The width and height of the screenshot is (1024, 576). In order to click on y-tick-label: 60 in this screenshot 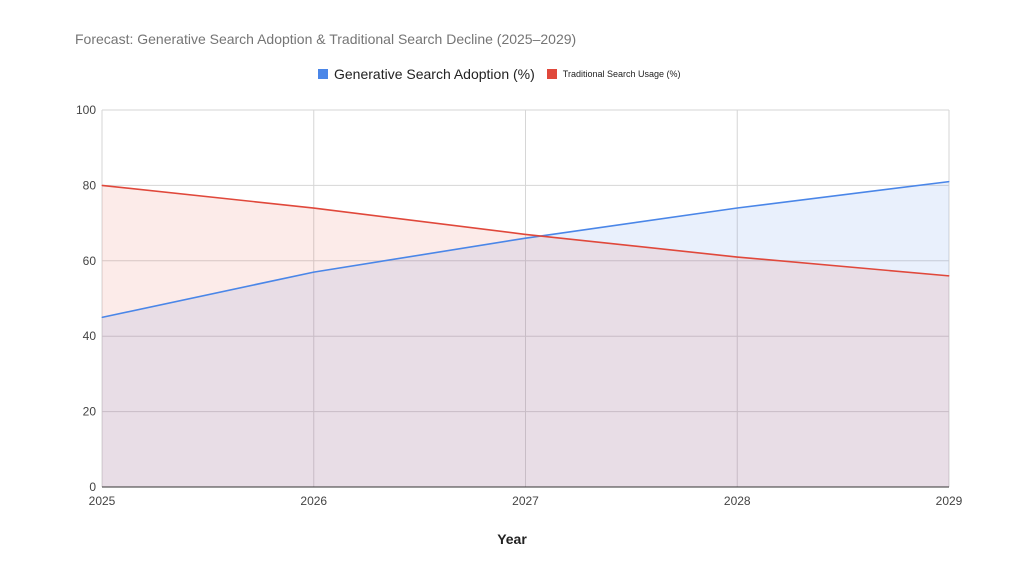, I will do `click(90, 261)`.